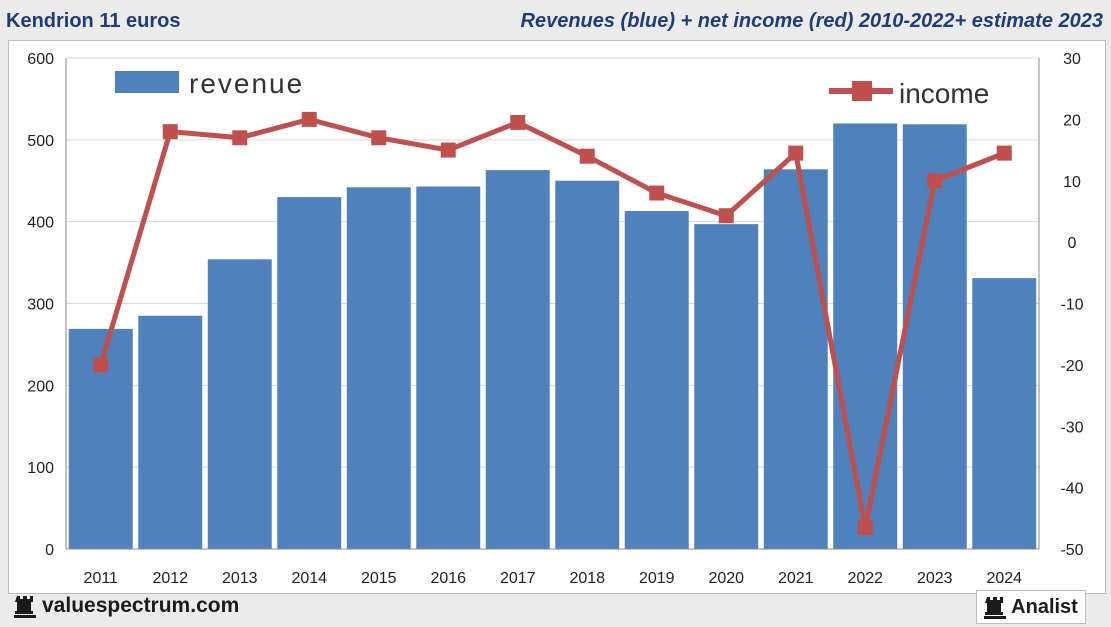  What do you see at coordinates (1071, 427) in the screenshot?
I see `y-right-tick-label: -30` at bounding box center [1071, 427].